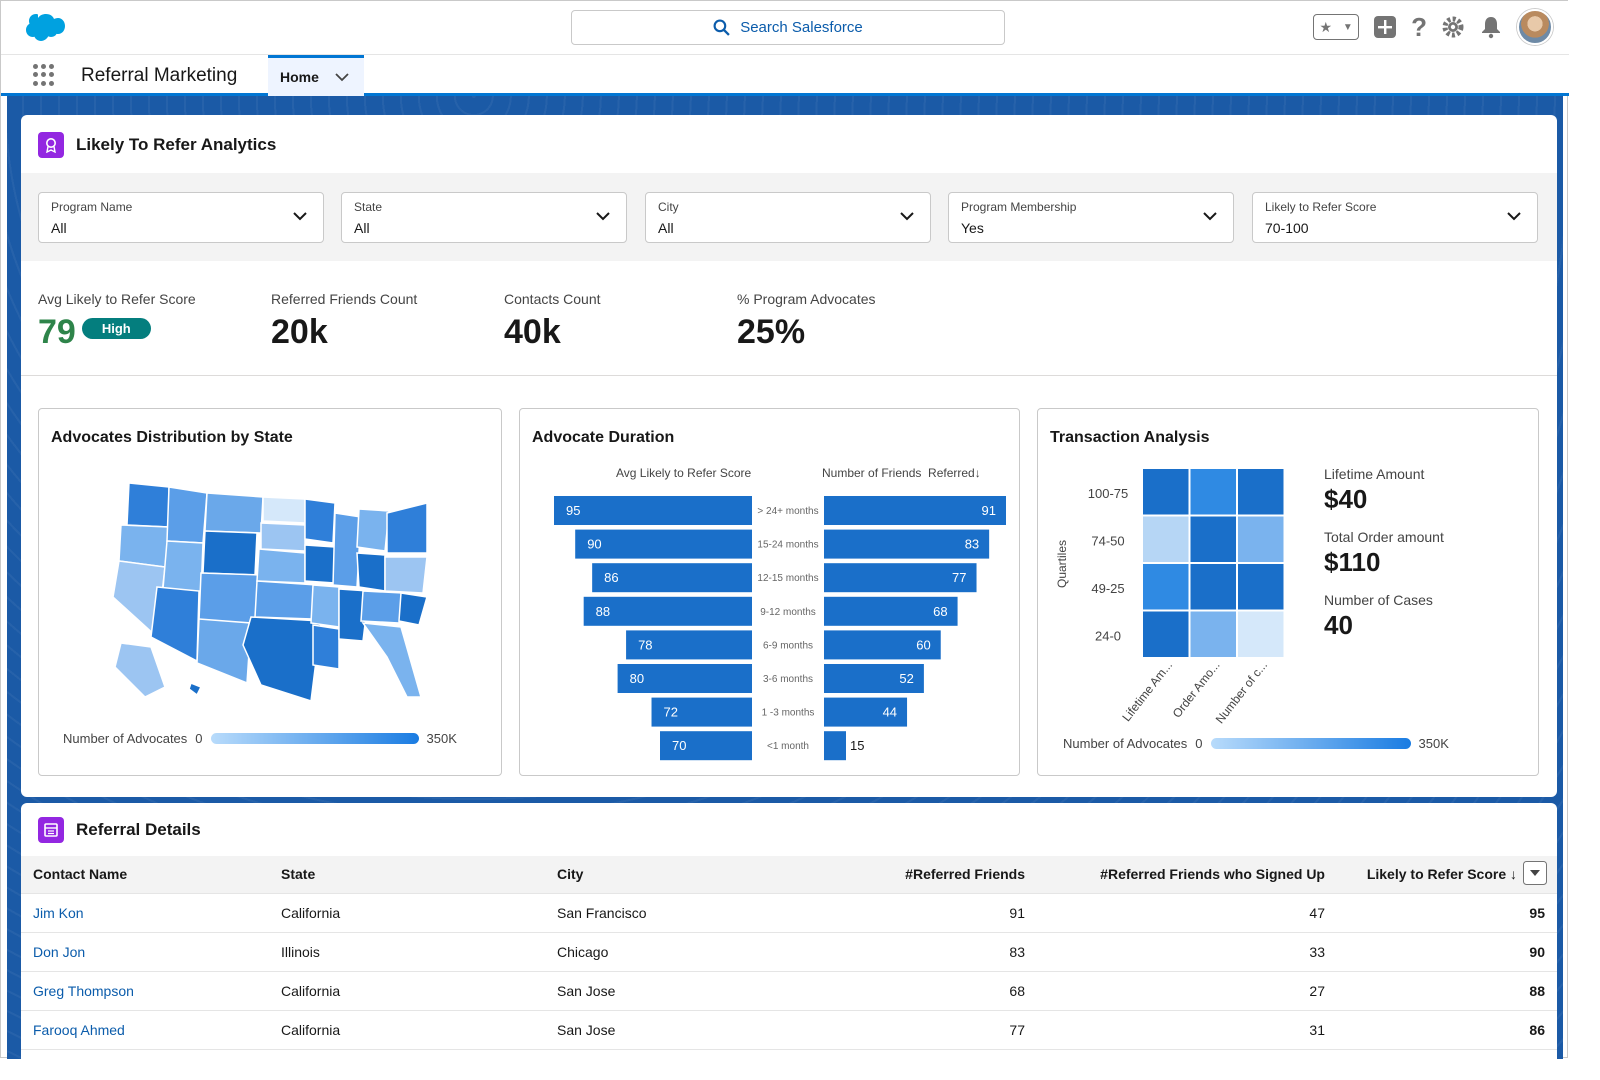 The width and height of the screenshot is (1600, 1080). What do you see at coordinates (83, 990) in the screenshot?
I see `contact-link: Greg Thompson` at bounding box center [83, 990].